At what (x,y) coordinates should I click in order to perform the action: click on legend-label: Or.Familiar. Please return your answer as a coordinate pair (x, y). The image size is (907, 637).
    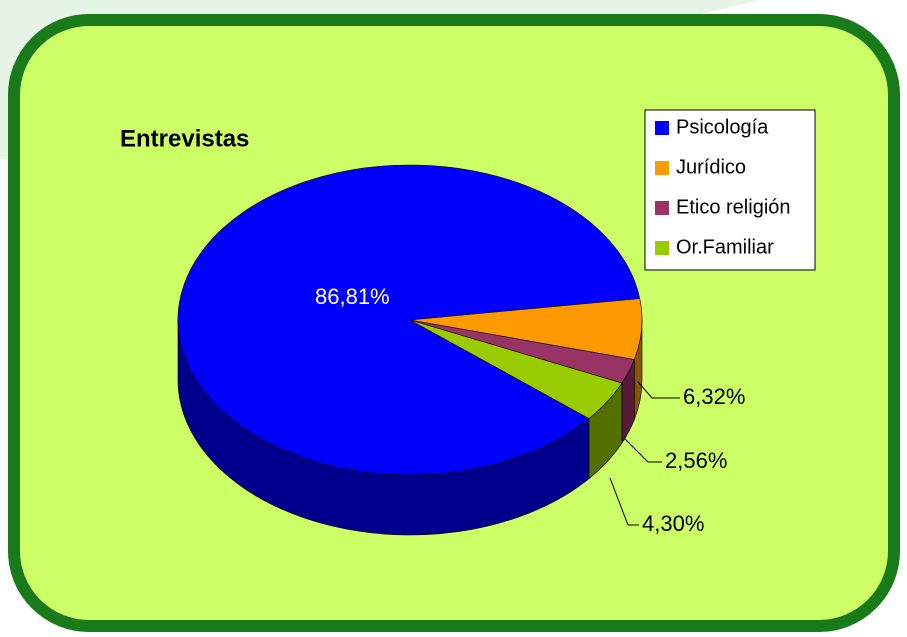
    Looking at the image, I should click on (725, 247).